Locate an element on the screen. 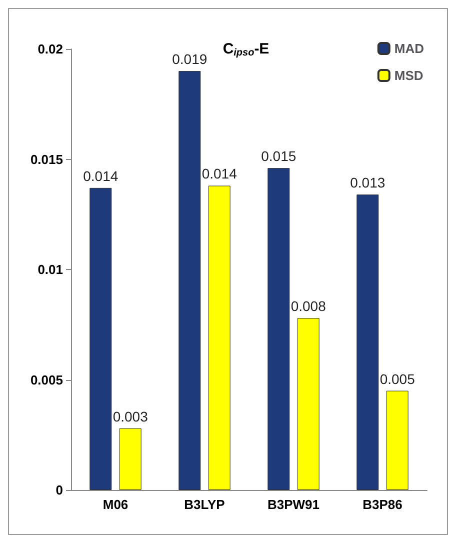 The image size is (456, 543). y-tick-label: 0.015 is located at coordinates (46, 159).